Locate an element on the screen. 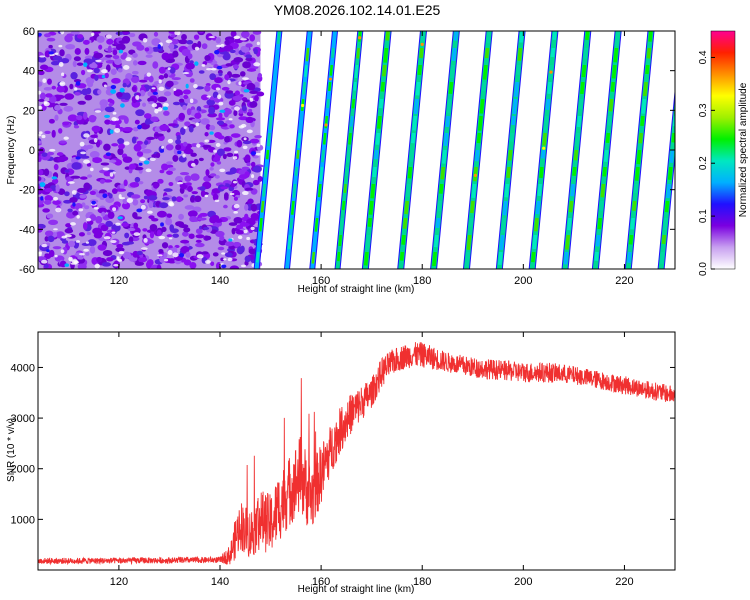 This screenshot has width=750, height=600. y-tick-label: 20 is located at coordinates (29, 111).